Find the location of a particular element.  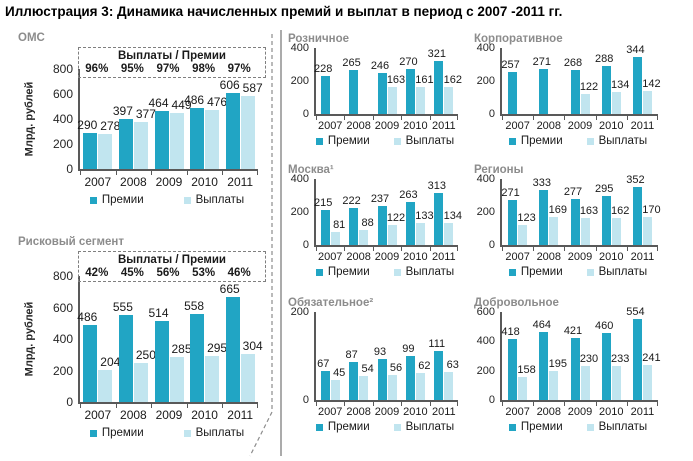

y-tick-label: 800 is located at coordinates (62, 276).